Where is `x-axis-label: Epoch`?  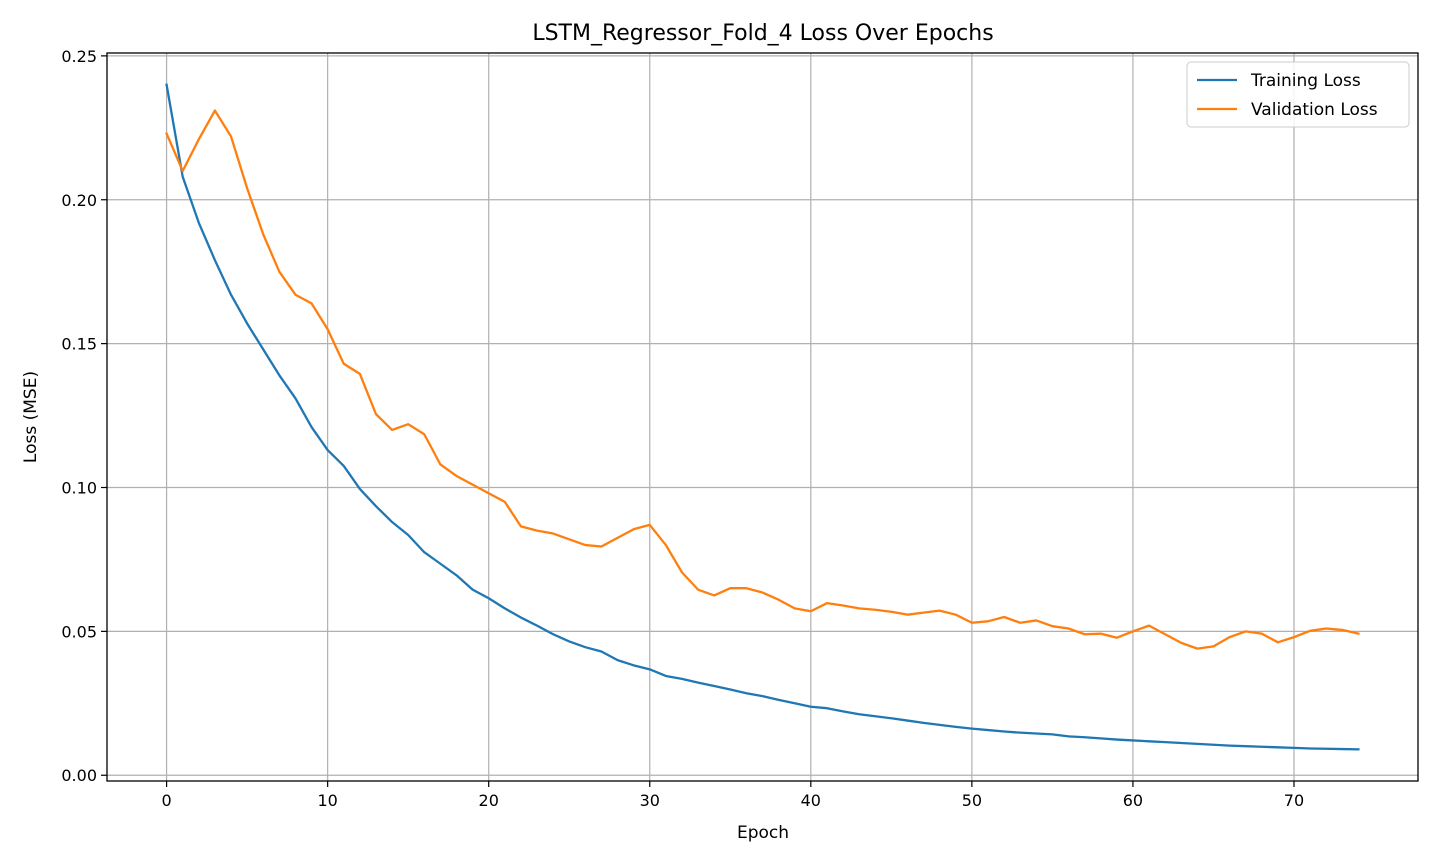
x-axis-label: Epoch is located at coordinates (763, 833).